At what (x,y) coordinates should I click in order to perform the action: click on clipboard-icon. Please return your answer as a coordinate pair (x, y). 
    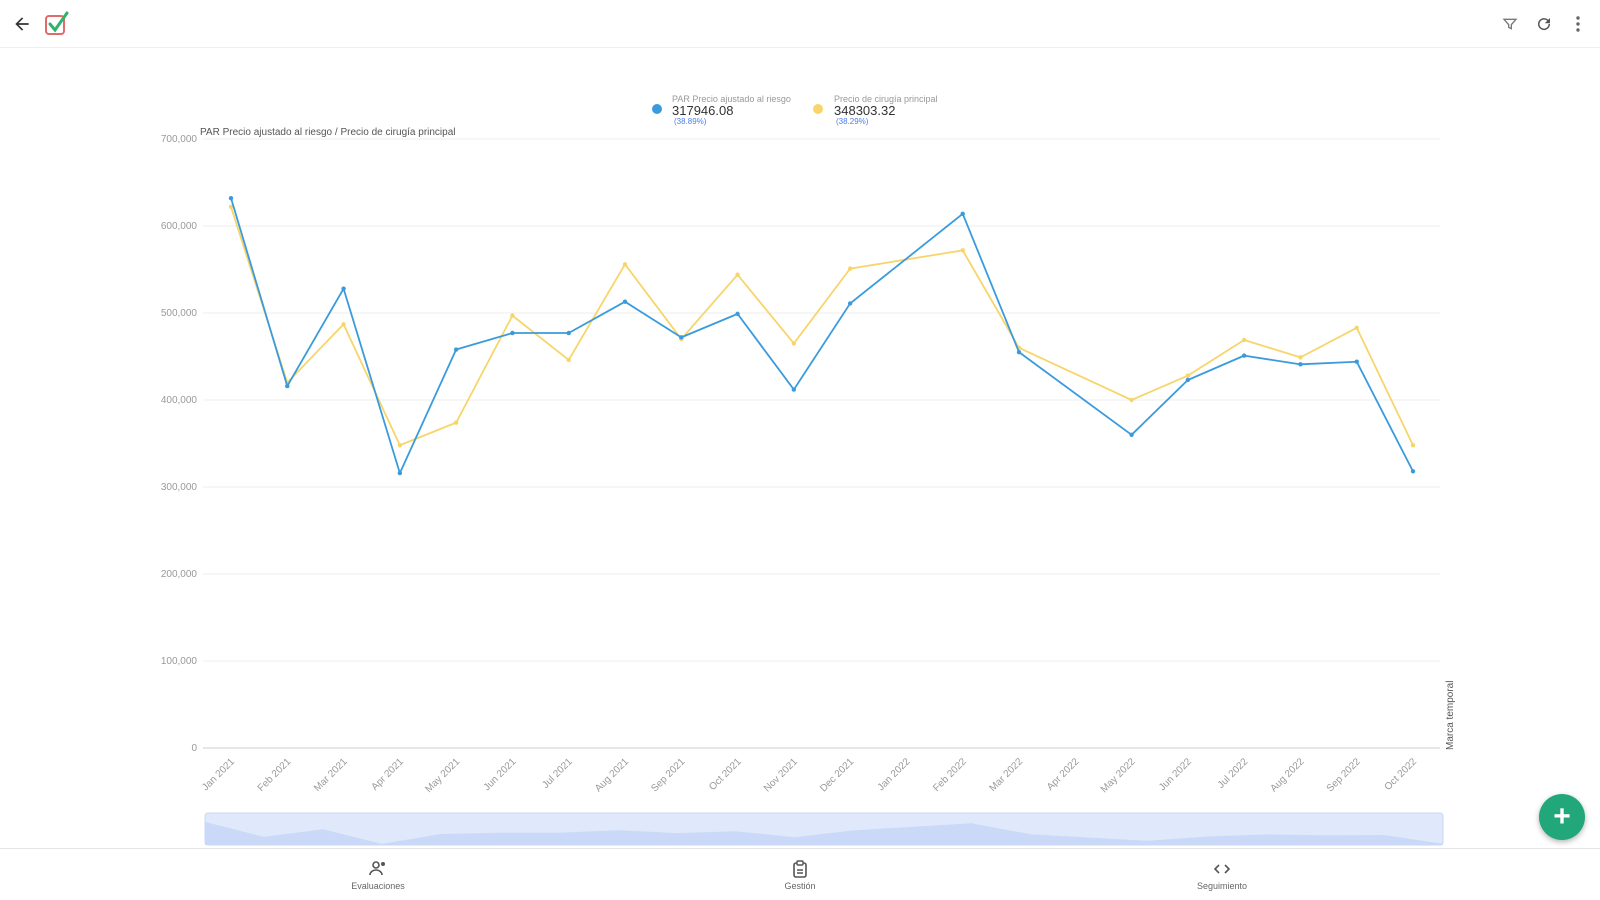
    Looking at the image, I should click on (800, 868).